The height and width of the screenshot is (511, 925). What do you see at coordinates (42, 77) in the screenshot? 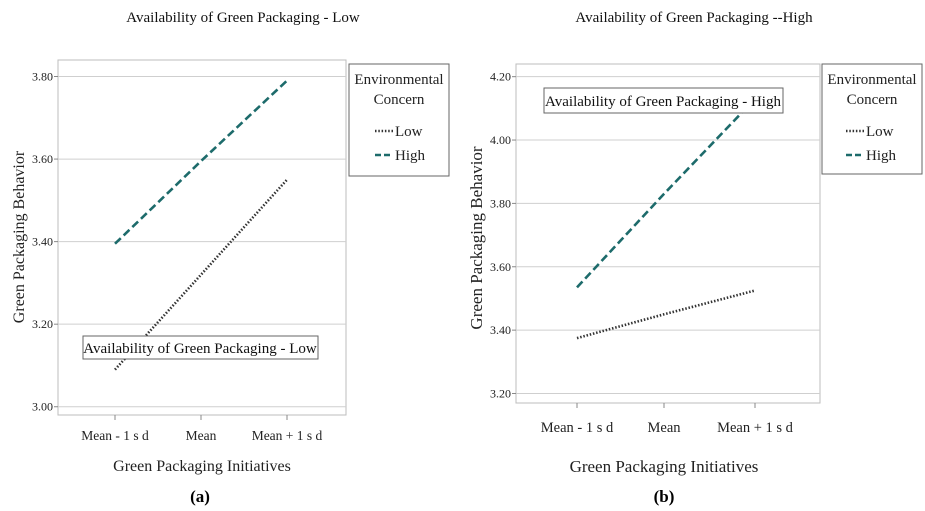
I see `panel-a-y-tick-label: 3.80` at bounding box center [42, 77].